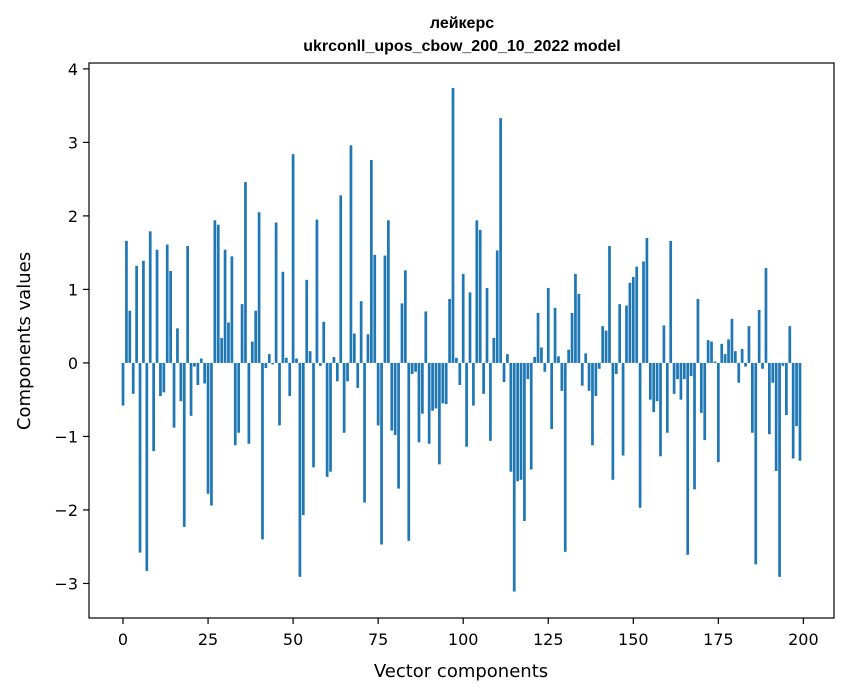  Describe the element at coordinates (803, 639) in the screenshot. I see `x-tick-label: 200` at that location.